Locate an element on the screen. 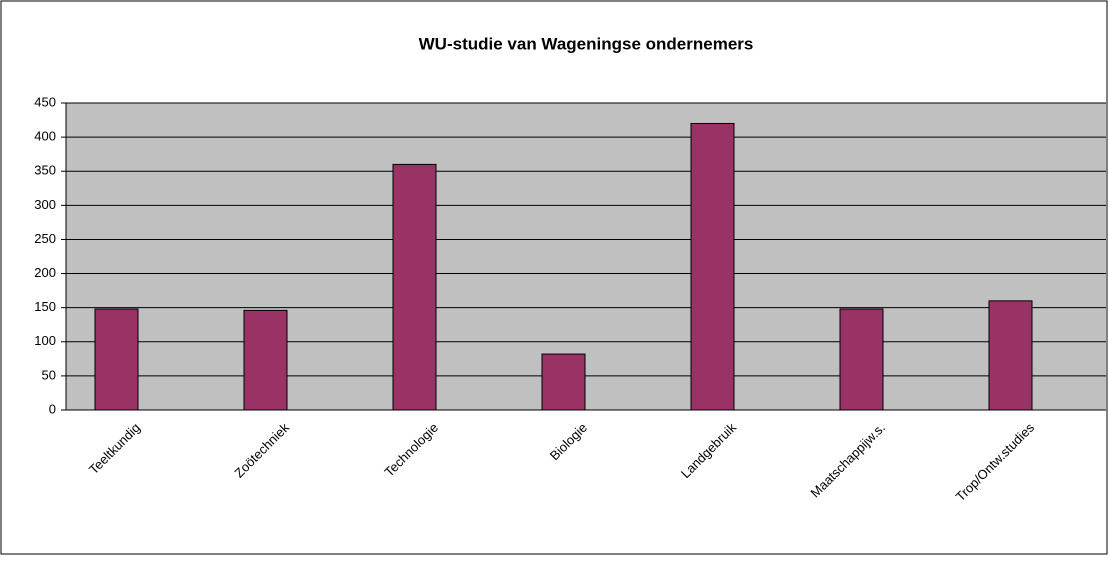  y-tick-label: 150 is located at coordinates (45, 306).